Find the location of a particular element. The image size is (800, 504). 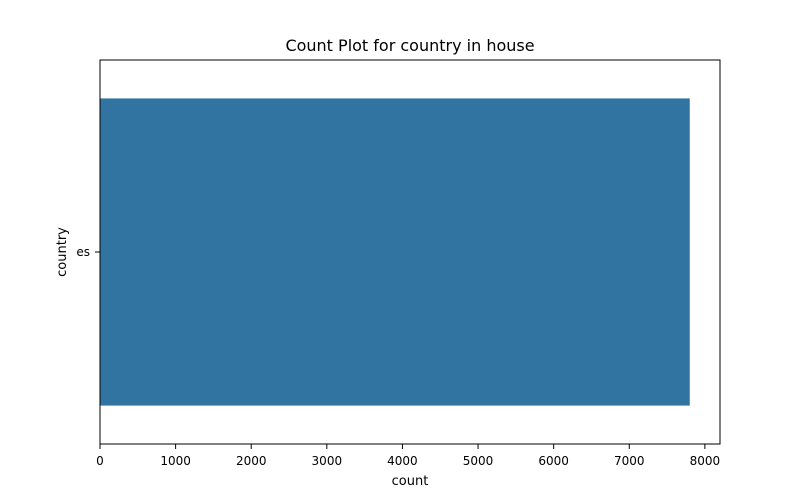

x-tick-label: 3000 is located at coordinates (327, 461).